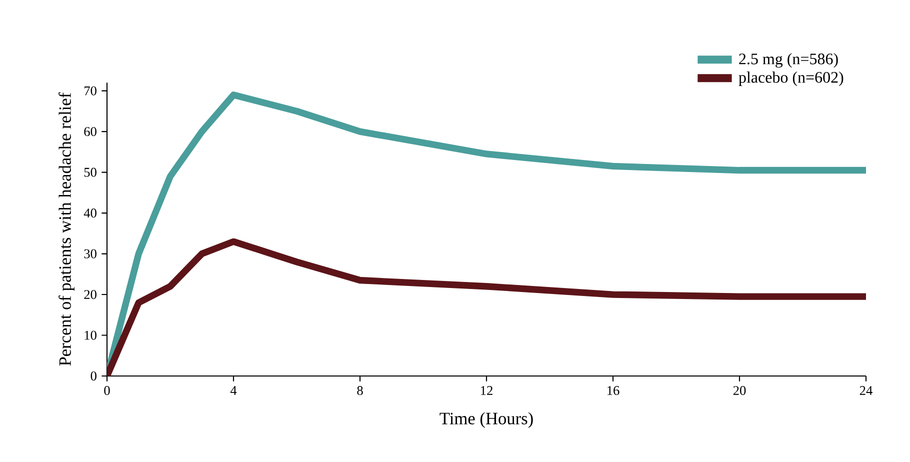 Image resolution: width=910 pixels, height=462 pixels. I want to click on x-tick-label: 0, so click(107, 391).